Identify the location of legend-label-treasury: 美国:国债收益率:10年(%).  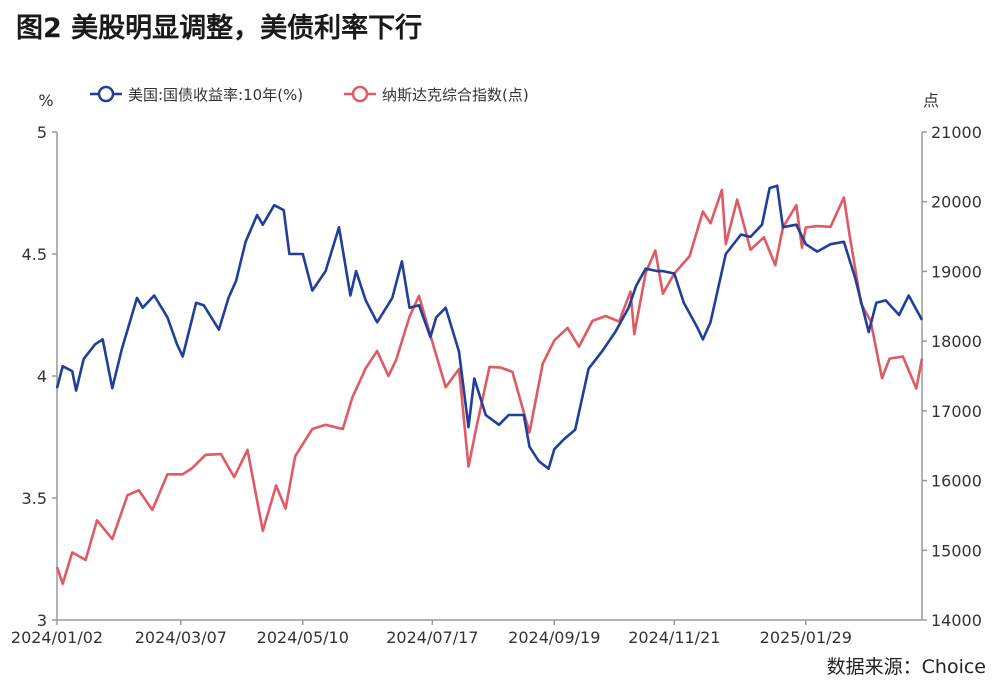
(215, 95).